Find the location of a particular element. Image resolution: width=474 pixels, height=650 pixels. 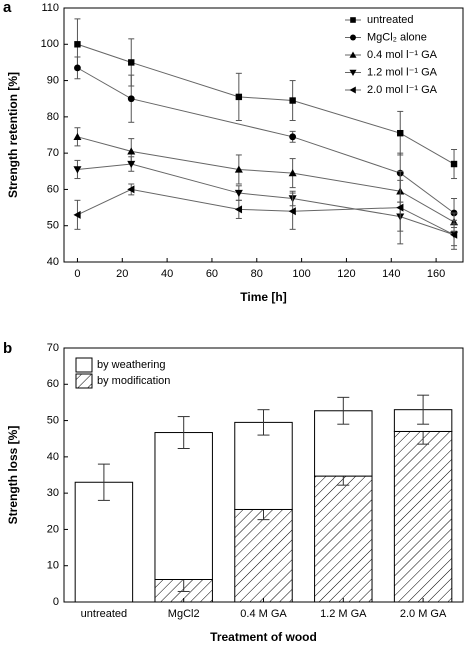

x-tick-label: 40 is located at coordinates (167, 274).